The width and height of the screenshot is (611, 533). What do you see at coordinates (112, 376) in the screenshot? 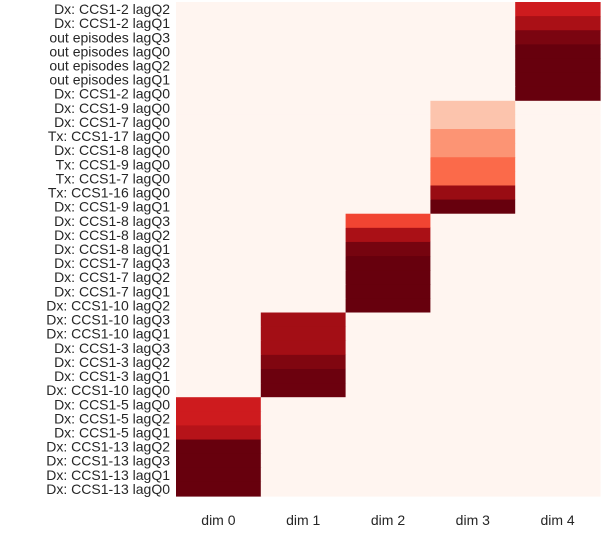
I see `y-tick-label: Dx: CCS1-3 lagQ1` at bounding box center [112, 376].